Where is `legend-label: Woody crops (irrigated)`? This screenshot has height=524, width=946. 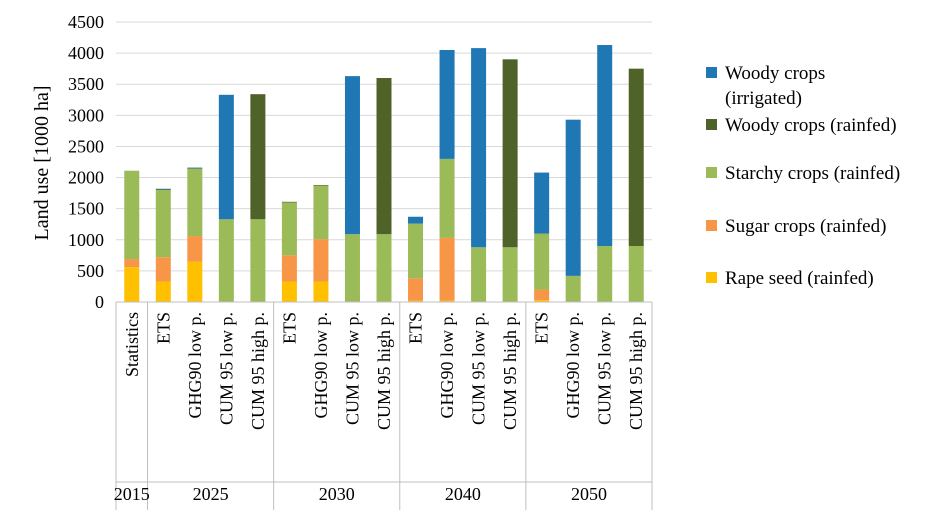
legend-label: Woody crops (irrigated) is located at coordinates (775, 86).